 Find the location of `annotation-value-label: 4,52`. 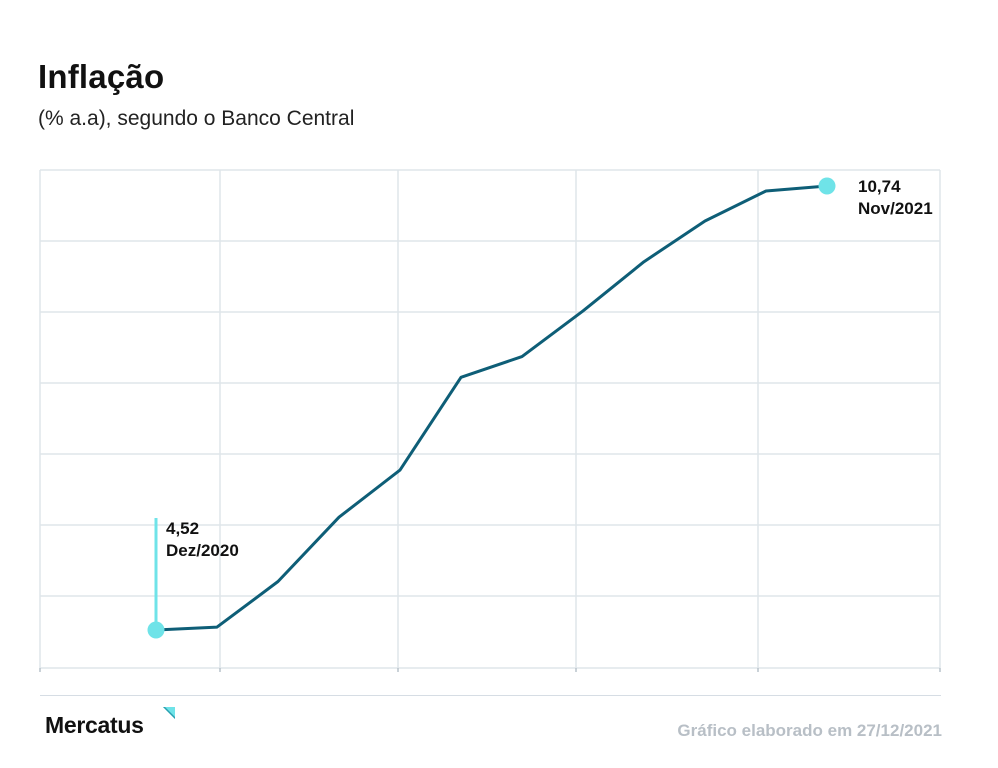

annotation-value-label: 4,52 is located at coordinates (182, 528).